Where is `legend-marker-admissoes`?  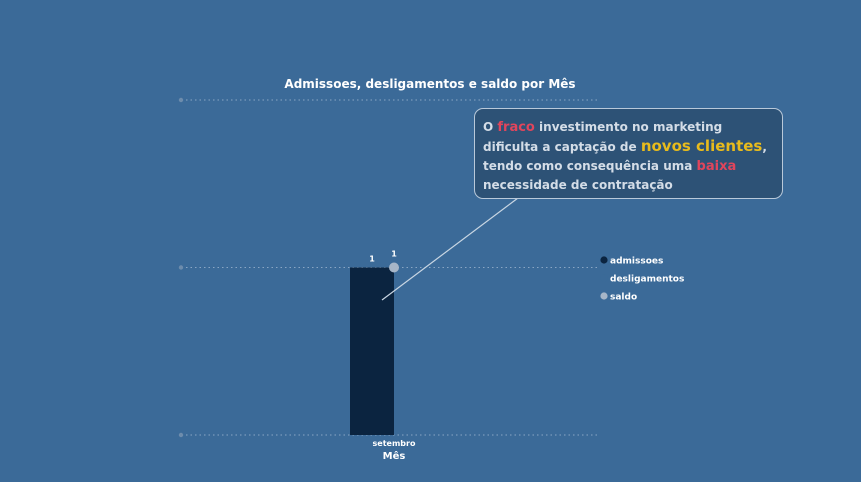
legend-marker-admissoes is located at coordinates (604, 260).